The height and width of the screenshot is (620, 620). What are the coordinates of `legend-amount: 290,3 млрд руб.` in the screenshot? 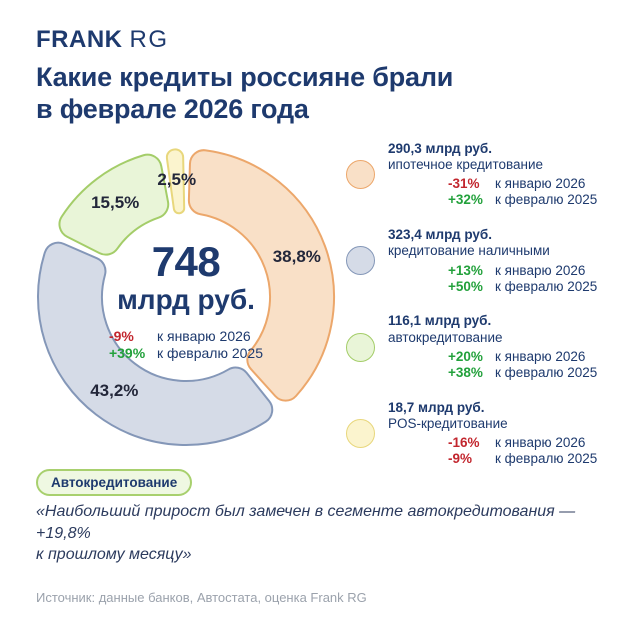 It's located at (440, 148).